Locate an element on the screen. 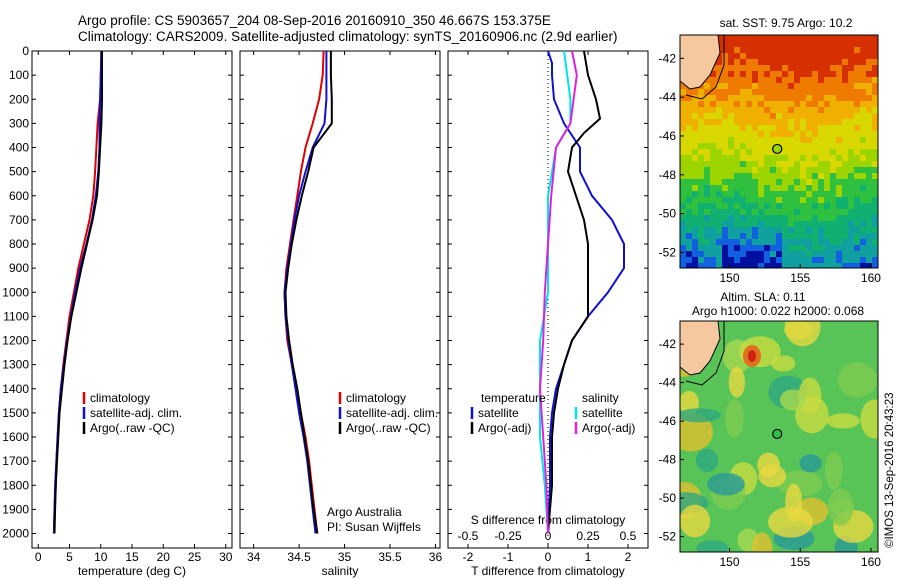  legend-label: climatology is located at coordinates (376, 398).